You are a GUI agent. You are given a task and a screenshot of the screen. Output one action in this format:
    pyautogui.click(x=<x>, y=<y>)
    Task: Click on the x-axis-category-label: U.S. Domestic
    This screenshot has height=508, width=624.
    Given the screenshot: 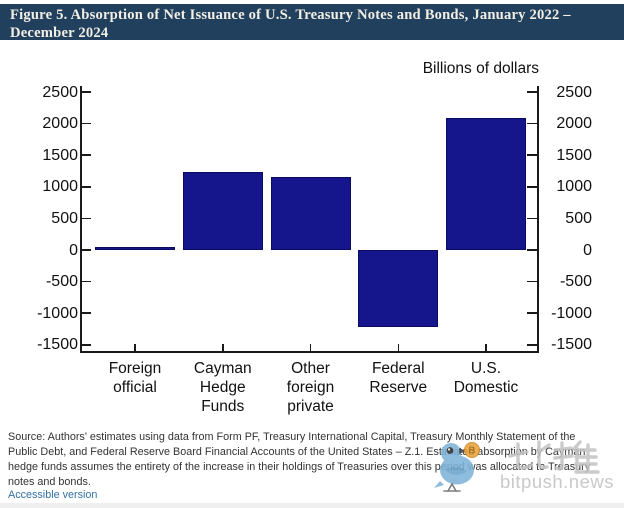 What is the action you would take?
    pyautogui.click(x=486, y=378)
    